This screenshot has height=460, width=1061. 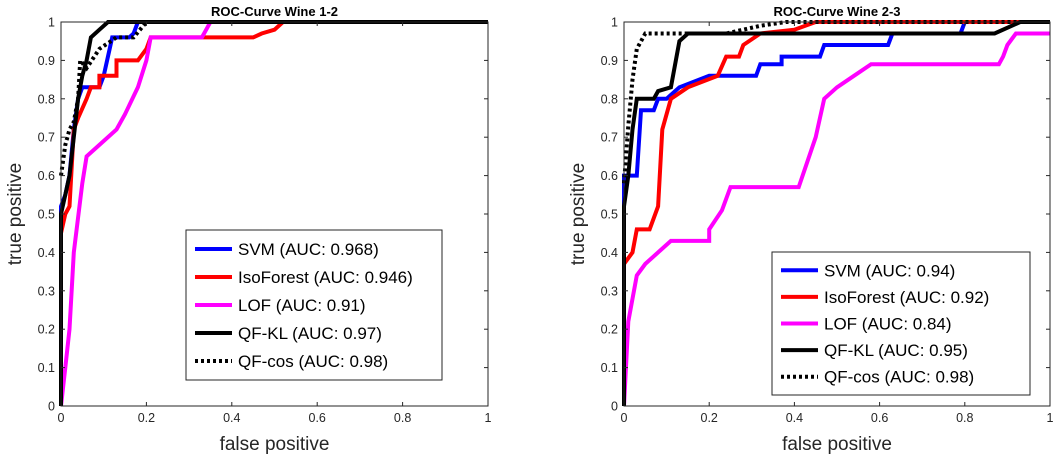 I want to click on legend-entry: SVM (AUC: 0.94), so click(x=889, y=270).